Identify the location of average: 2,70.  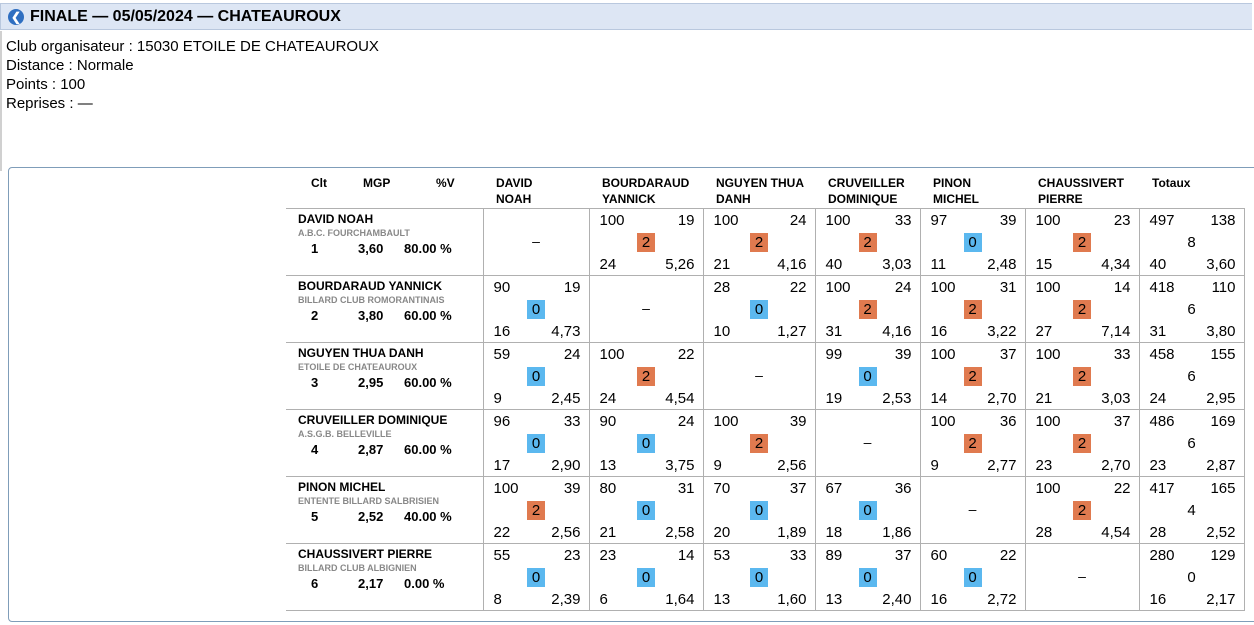
(1002, 398).